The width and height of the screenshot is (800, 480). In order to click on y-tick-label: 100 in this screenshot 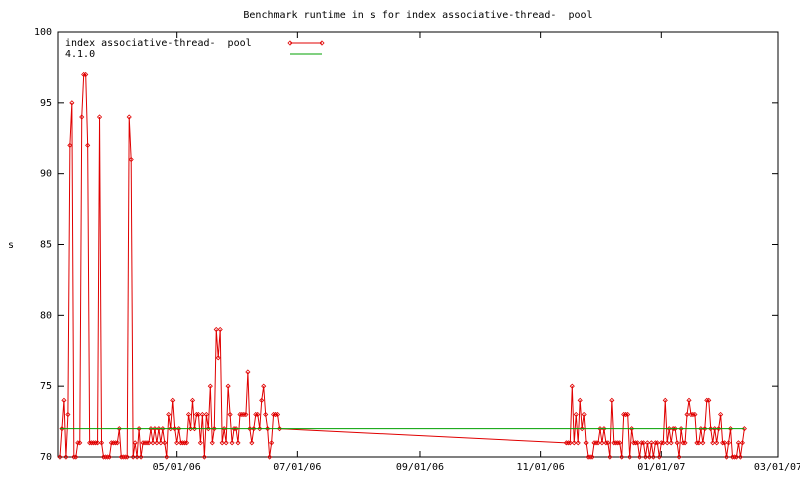, I will do `click(43, 32)`.